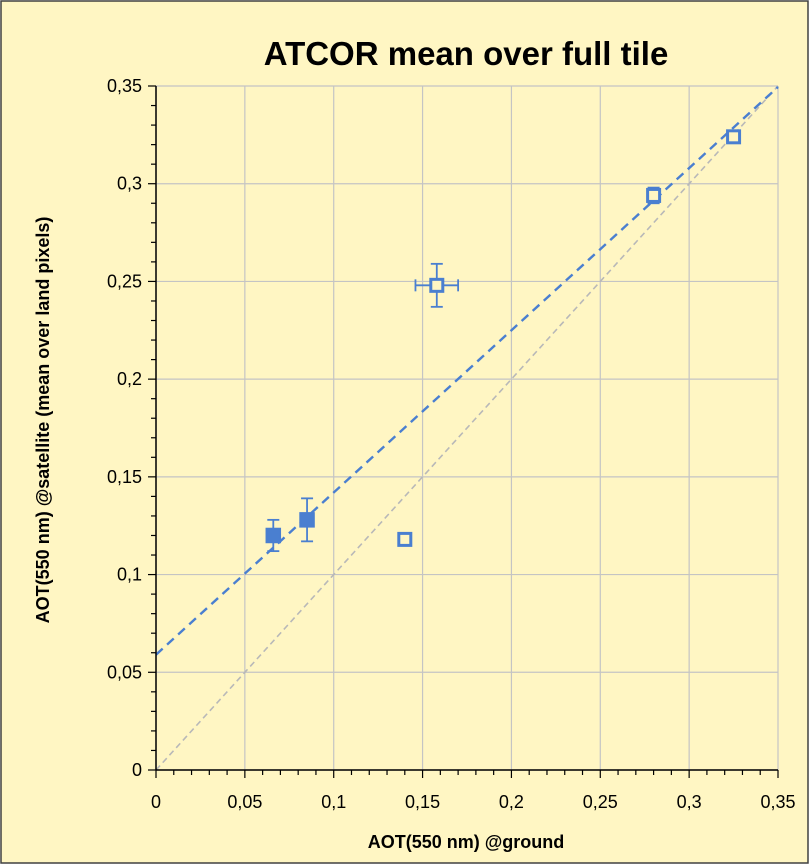  What do you see at coordinates (689, 802) in the screenshot?
I see `x-tick-label: 0,3` at bounding box center [689, 802].